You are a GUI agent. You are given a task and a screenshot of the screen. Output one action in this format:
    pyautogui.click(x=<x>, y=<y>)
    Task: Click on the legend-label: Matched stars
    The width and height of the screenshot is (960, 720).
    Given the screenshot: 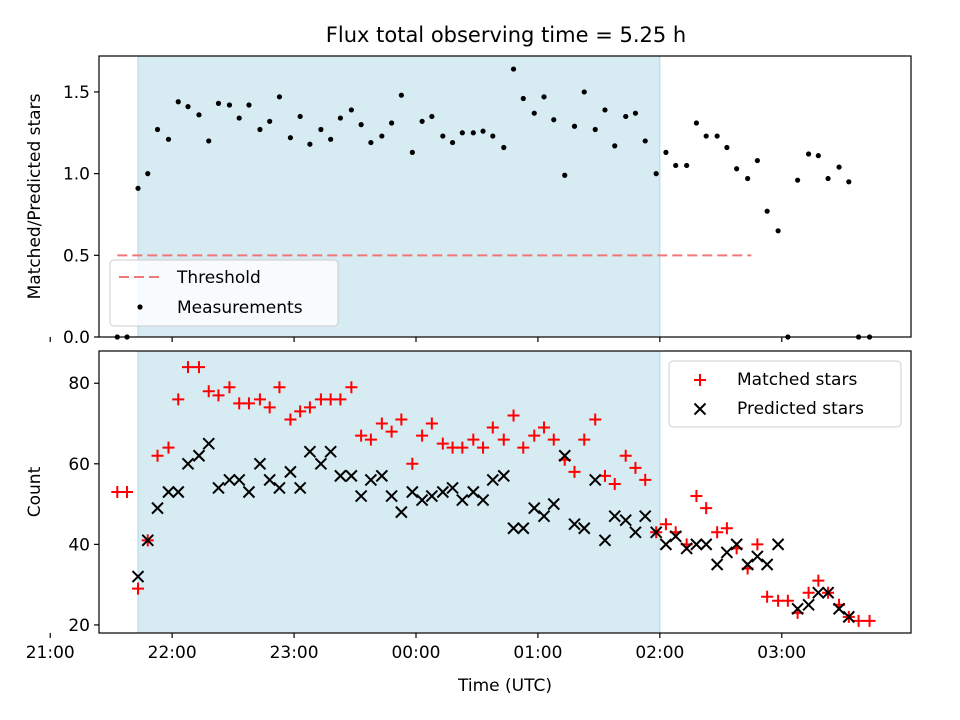 What is the action you would take?
    pyautogui.click(x=797, y=380)
    